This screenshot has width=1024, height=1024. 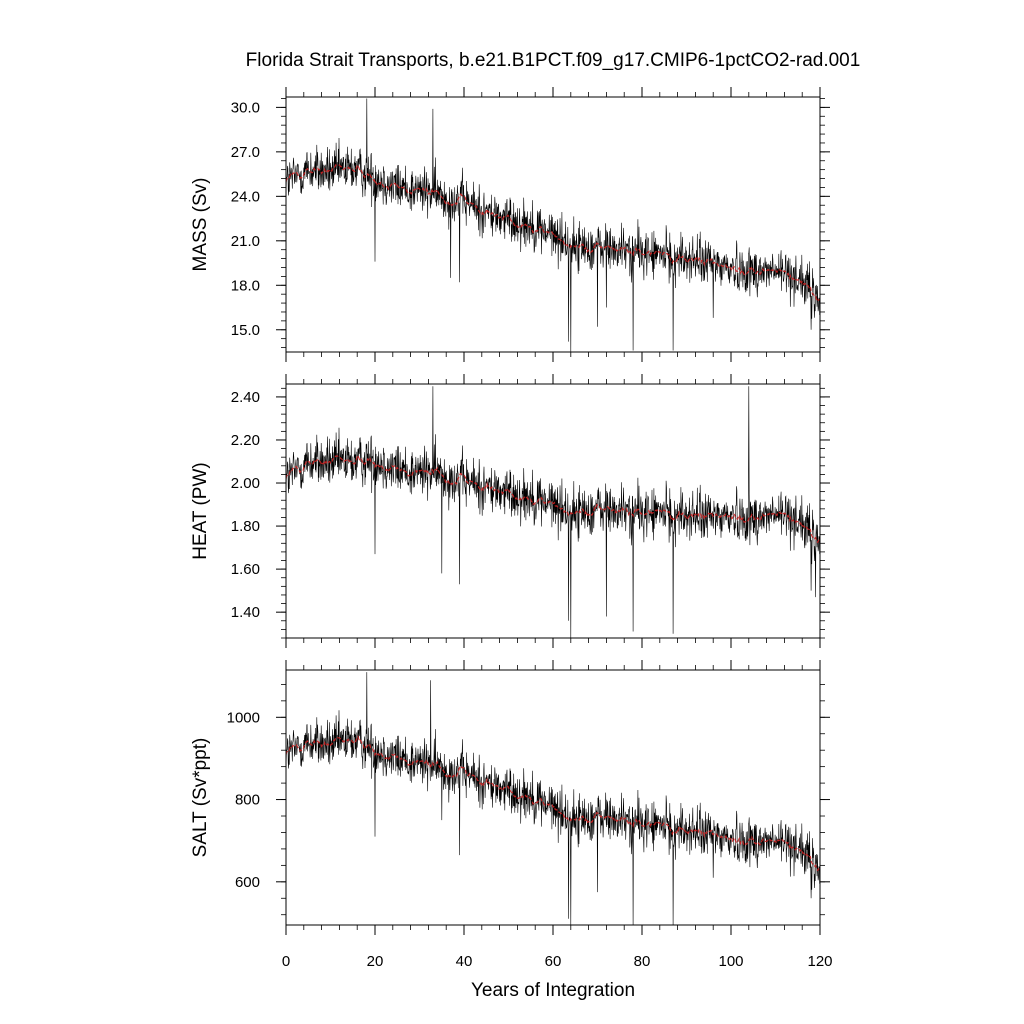 I want to click on y-tick-label: 800, so click(x=247, y=800).